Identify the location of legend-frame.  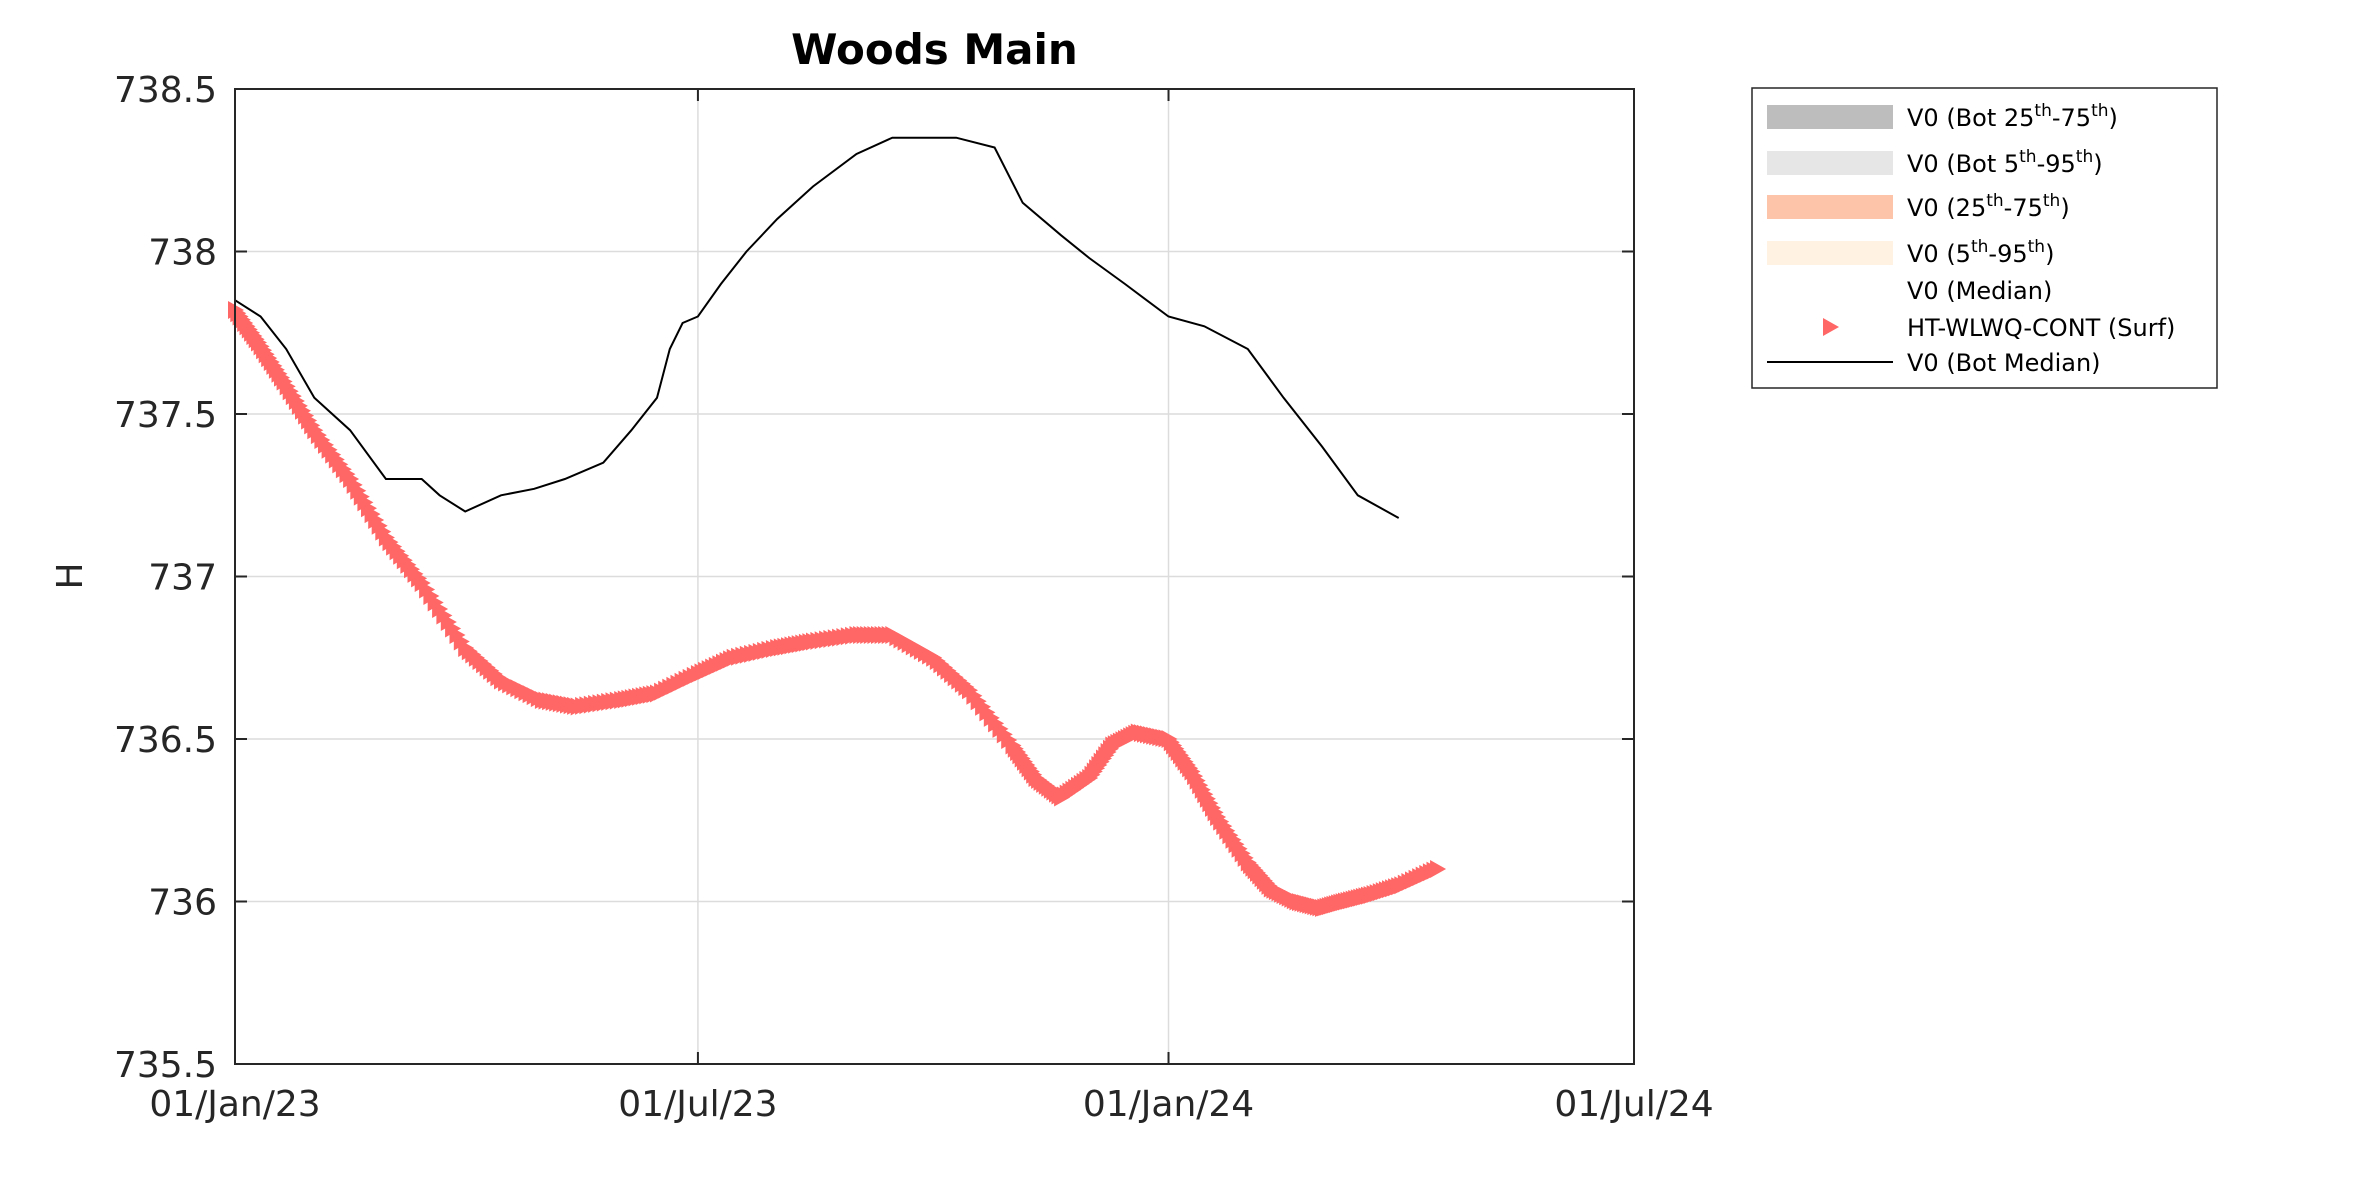
(1984, 238).